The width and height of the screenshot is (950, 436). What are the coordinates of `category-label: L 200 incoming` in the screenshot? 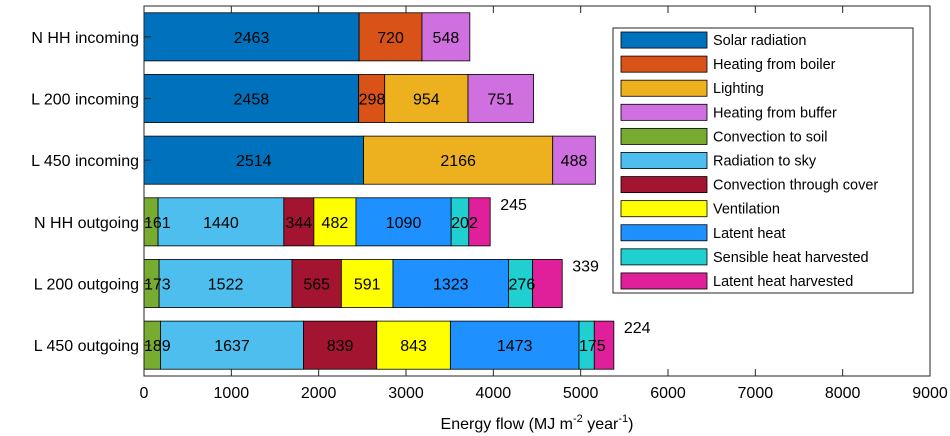 It's located at (85, 100).